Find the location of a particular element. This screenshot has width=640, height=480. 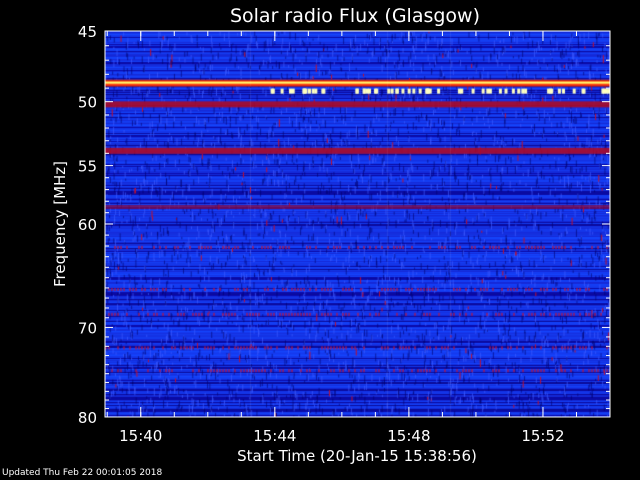

update-timestamp: Updated Thu Feb 22 00:01:05 2018 is located at coordinates (82, 473).